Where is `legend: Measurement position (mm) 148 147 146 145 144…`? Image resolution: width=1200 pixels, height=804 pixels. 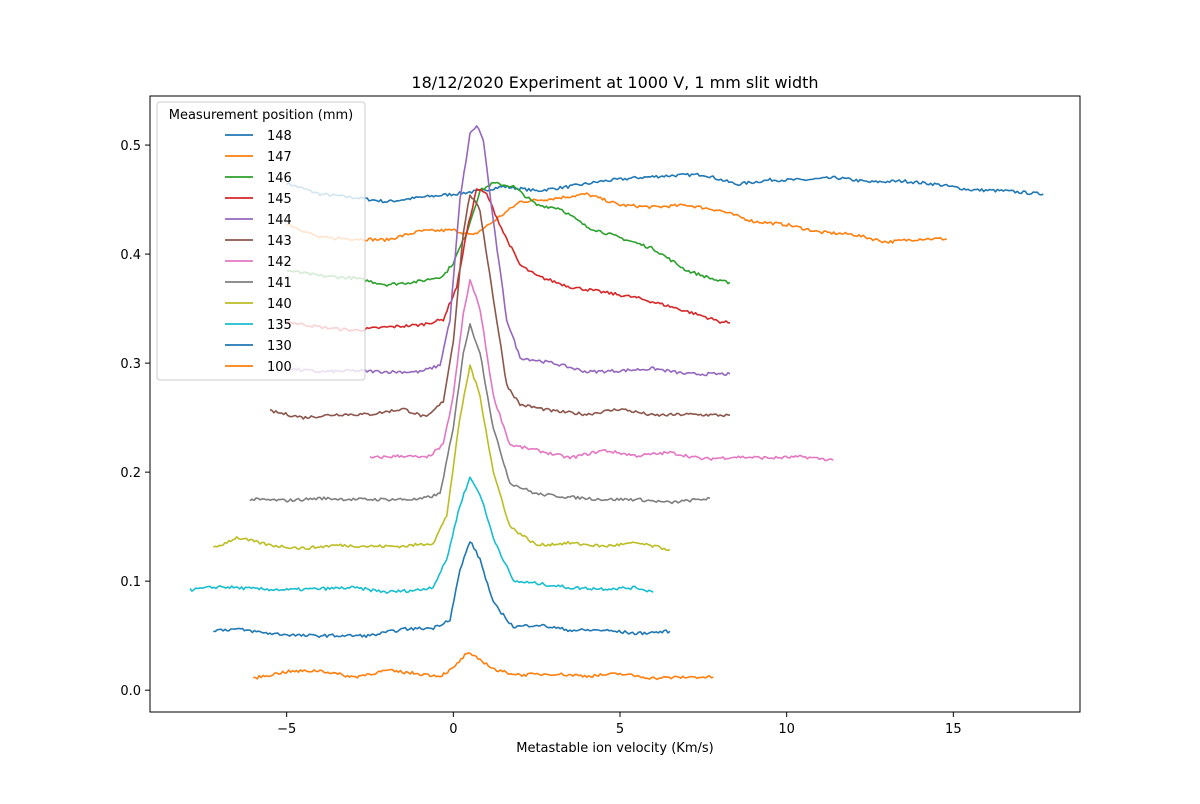
legend: Measurement position (mm) 148 147 146 145 144… is located at coordinates (261, 241).